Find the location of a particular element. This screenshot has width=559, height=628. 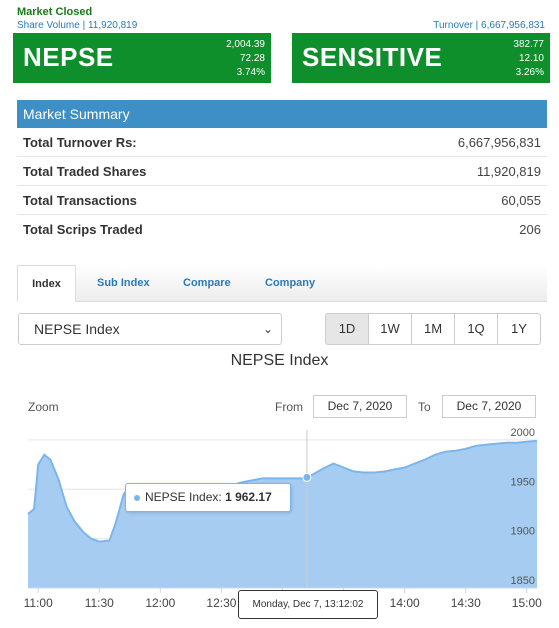

market-summary-title: Market Summary is located at coordinates (282, 114).